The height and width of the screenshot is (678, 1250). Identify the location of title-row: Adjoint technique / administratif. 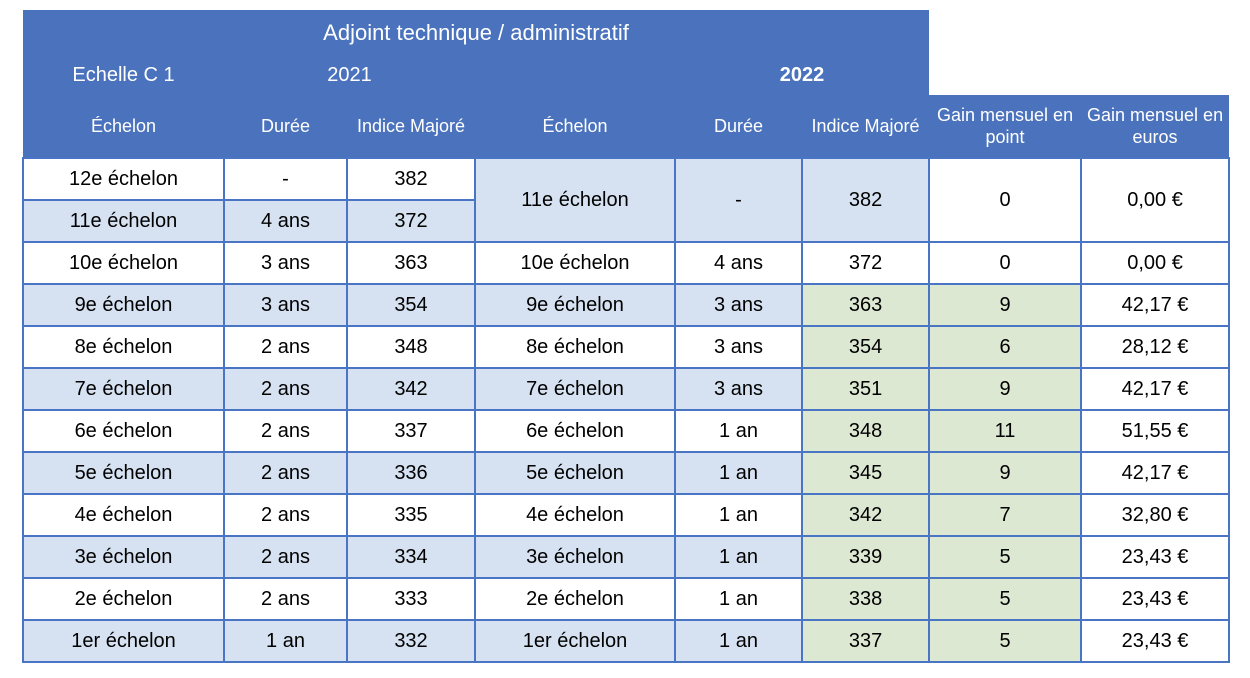
(626, 32).